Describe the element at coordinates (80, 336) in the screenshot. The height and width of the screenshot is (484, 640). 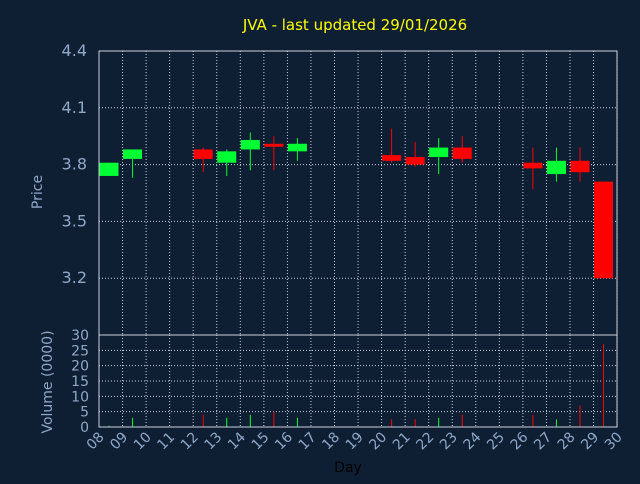
I see `volume-tick-label: 30` at that location.